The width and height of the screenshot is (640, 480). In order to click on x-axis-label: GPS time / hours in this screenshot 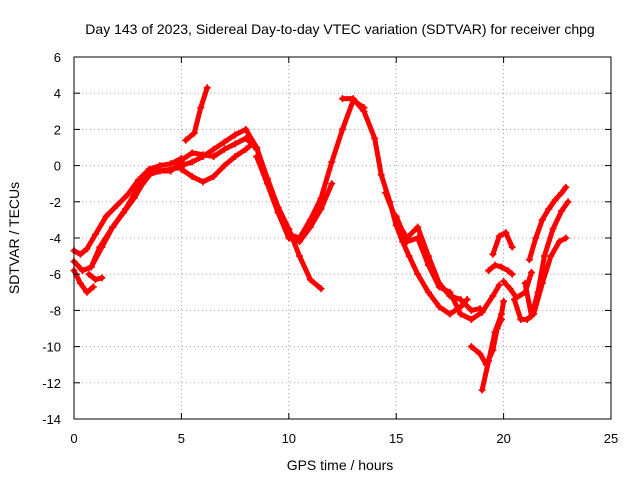, I will do `click(340, 465)`.